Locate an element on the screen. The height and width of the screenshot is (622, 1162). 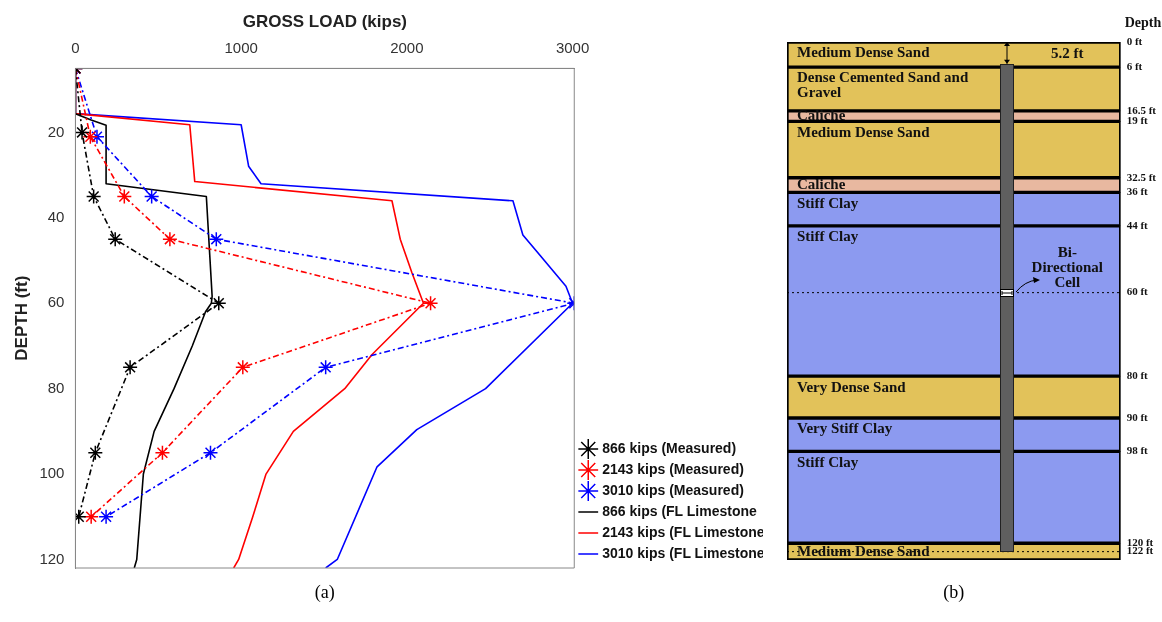
x-tick-label: 1000 is located at coordinates (241, 47).